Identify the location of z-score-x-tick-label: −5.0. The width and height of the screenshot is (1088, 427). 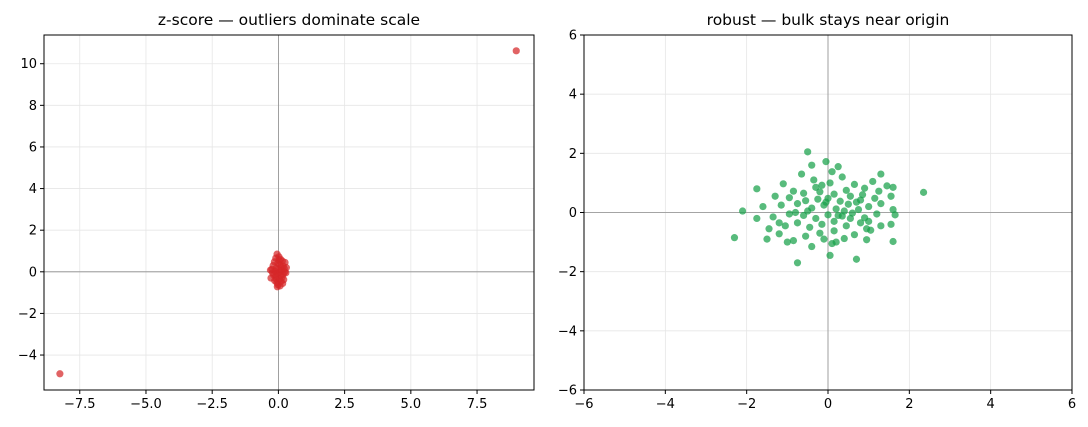
(146, 404).